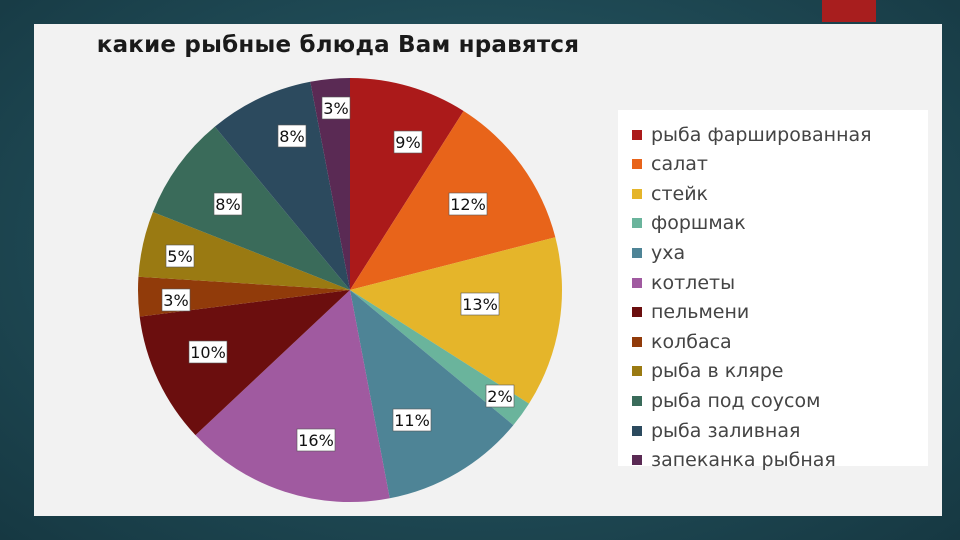  Describe the element at coordinates (693, 282) in the screenshot. I see `legend-label: котлеты` at that location.